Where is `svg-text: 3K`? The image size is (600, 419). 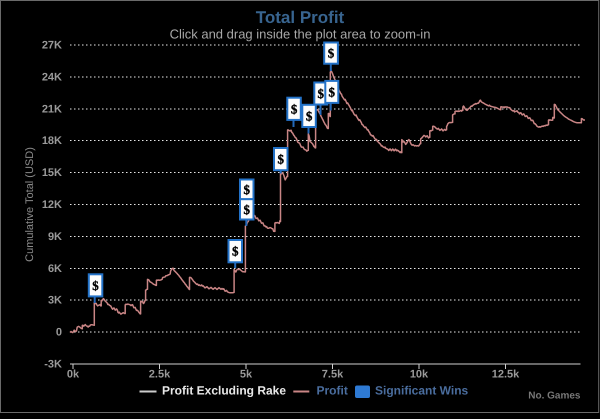
svg-text: 3K is located at coordinates (55, 301).